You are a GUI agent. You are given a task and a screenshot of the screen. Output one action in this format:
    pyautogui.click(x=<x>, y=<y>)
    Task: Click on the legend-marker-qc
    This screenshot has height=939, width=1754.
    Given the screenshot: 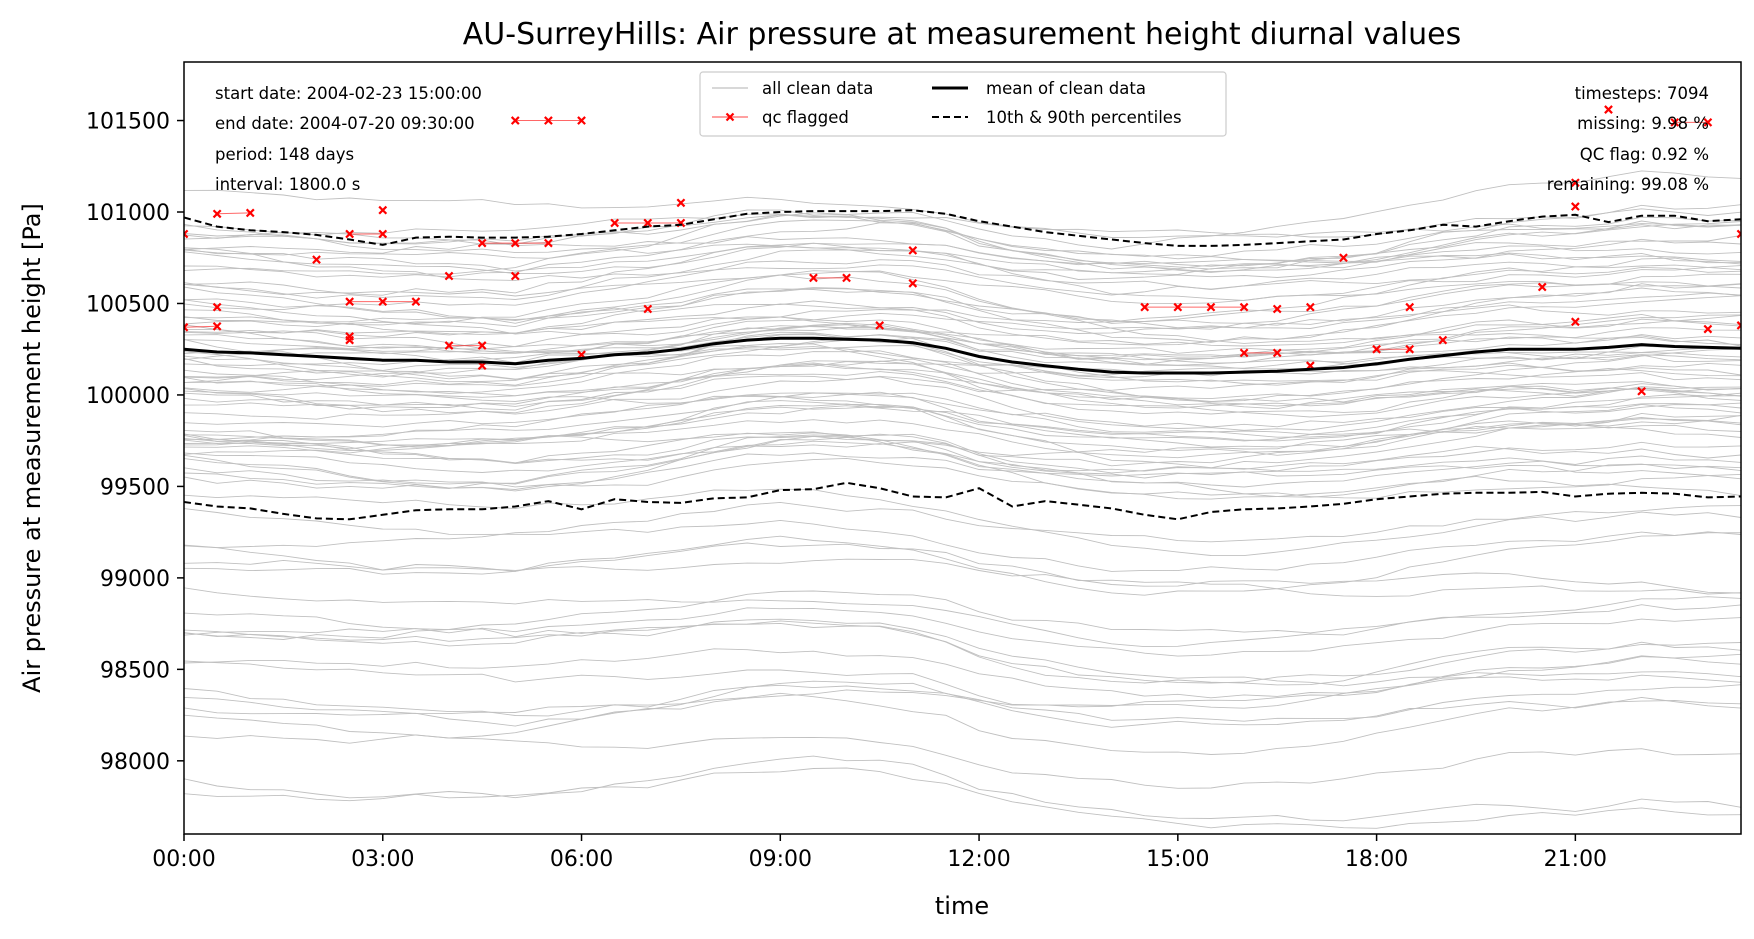 What is the action you would take?
    pyautogui.click(x=730, y=117)
    